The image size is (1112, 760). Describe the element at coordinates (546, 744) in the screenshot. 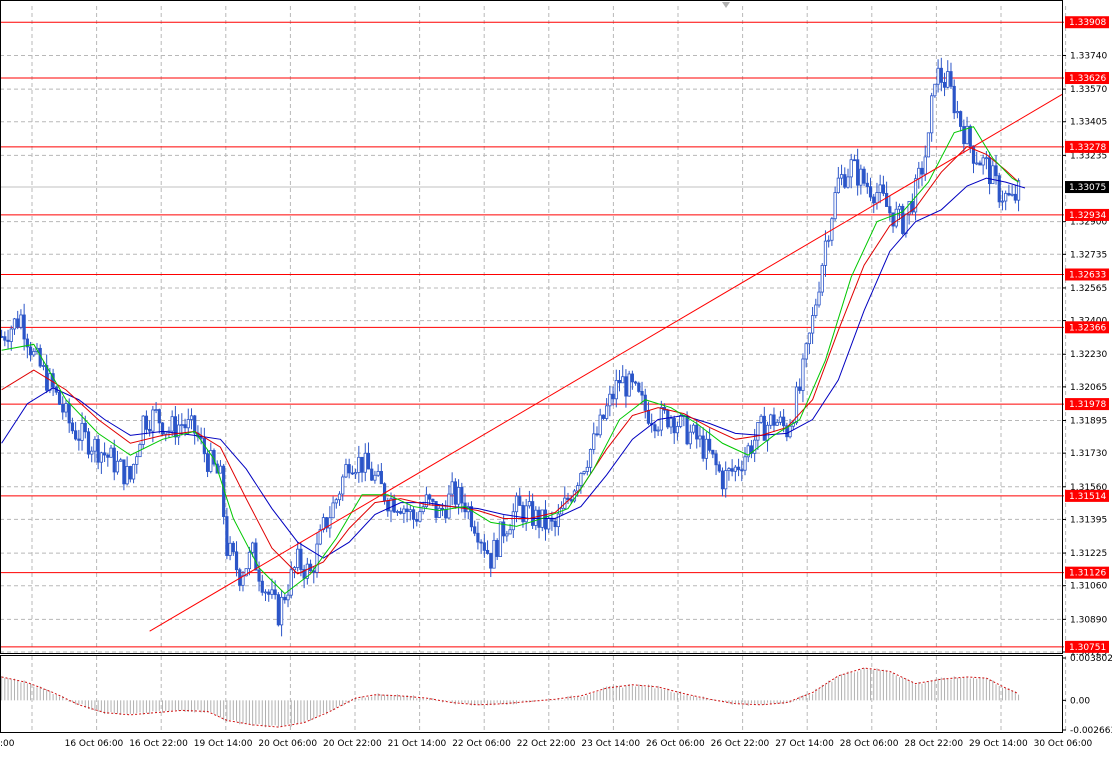

I see `time-tick-label: 22 Oct 22:00` at that location.